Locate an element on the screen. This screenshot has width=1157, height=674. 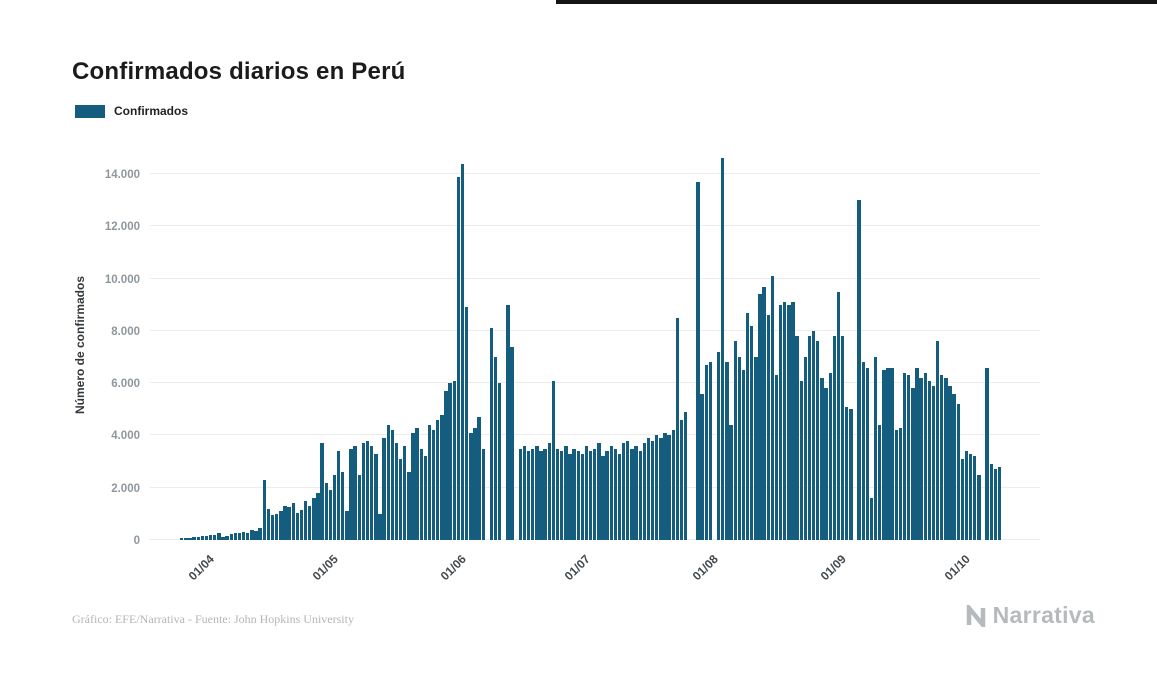
x-axis-tick-labels: 01/04 01/05 01/06 01/07 01/08 01/09 01/10 is located at coordinates (595, 570).